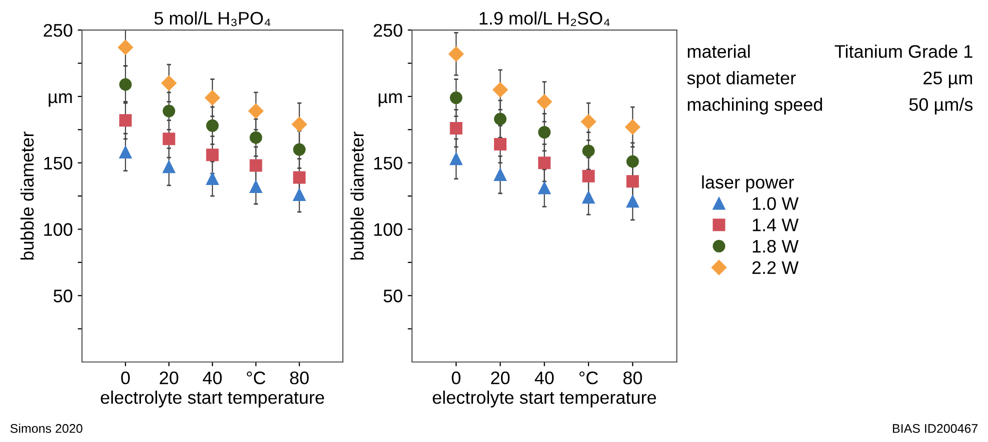  What do you see at coordinates (755, 106) in the screenshot?
I see `text: machining speed` at bounding box center [755, 106].